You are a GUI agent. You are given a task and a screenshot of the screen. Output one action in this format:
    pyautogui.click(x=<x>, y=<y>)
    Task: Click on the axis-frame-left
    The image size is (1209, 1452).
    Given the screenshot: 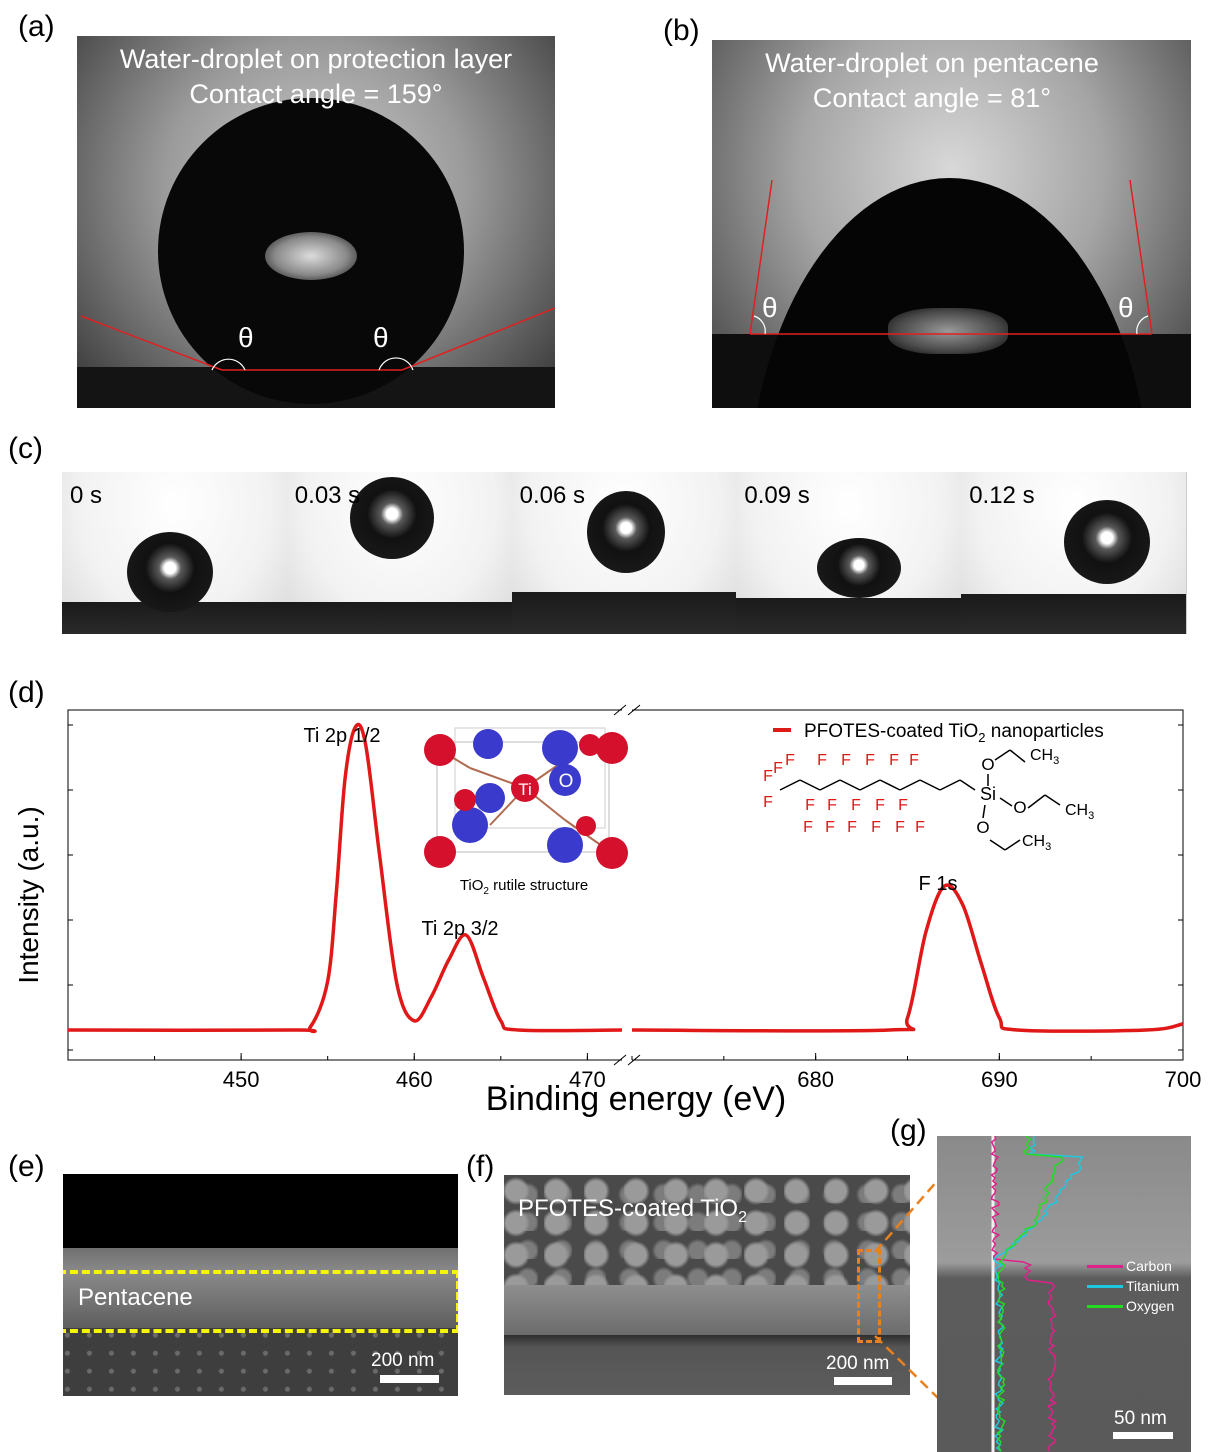 What is the action you would take?
    pyautogui.click(x=344, y=885)
    